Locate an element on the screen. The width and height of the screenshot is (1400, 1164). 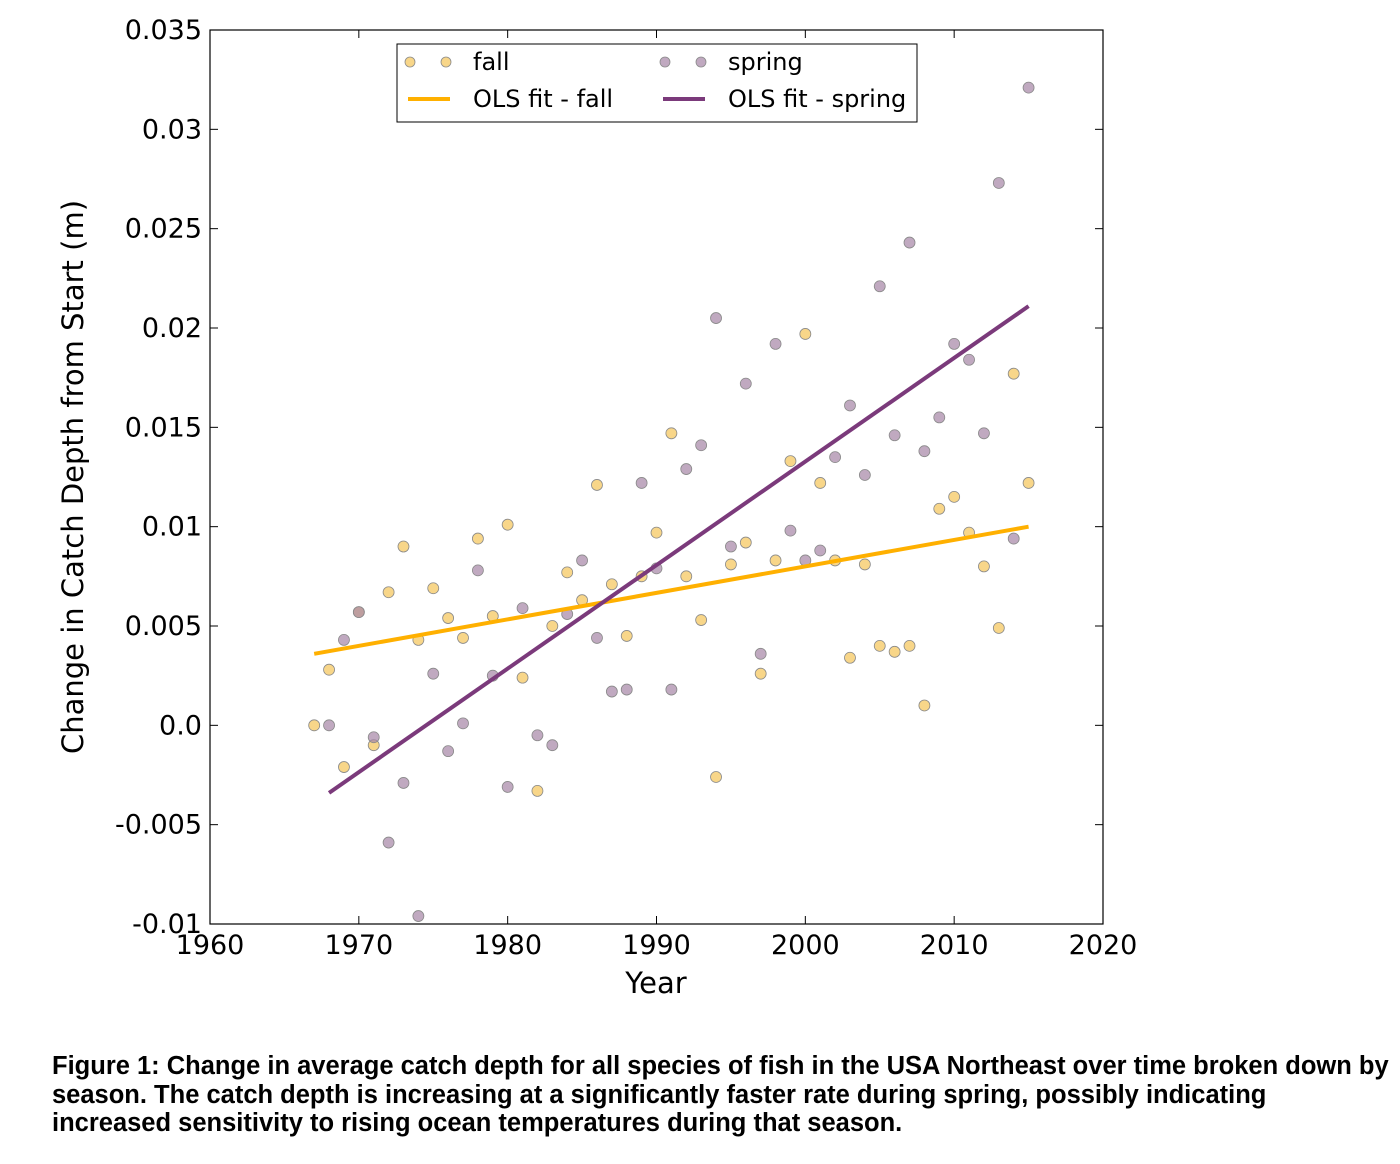
x-tick-label: 1990 is located at coordinates (656, 945).